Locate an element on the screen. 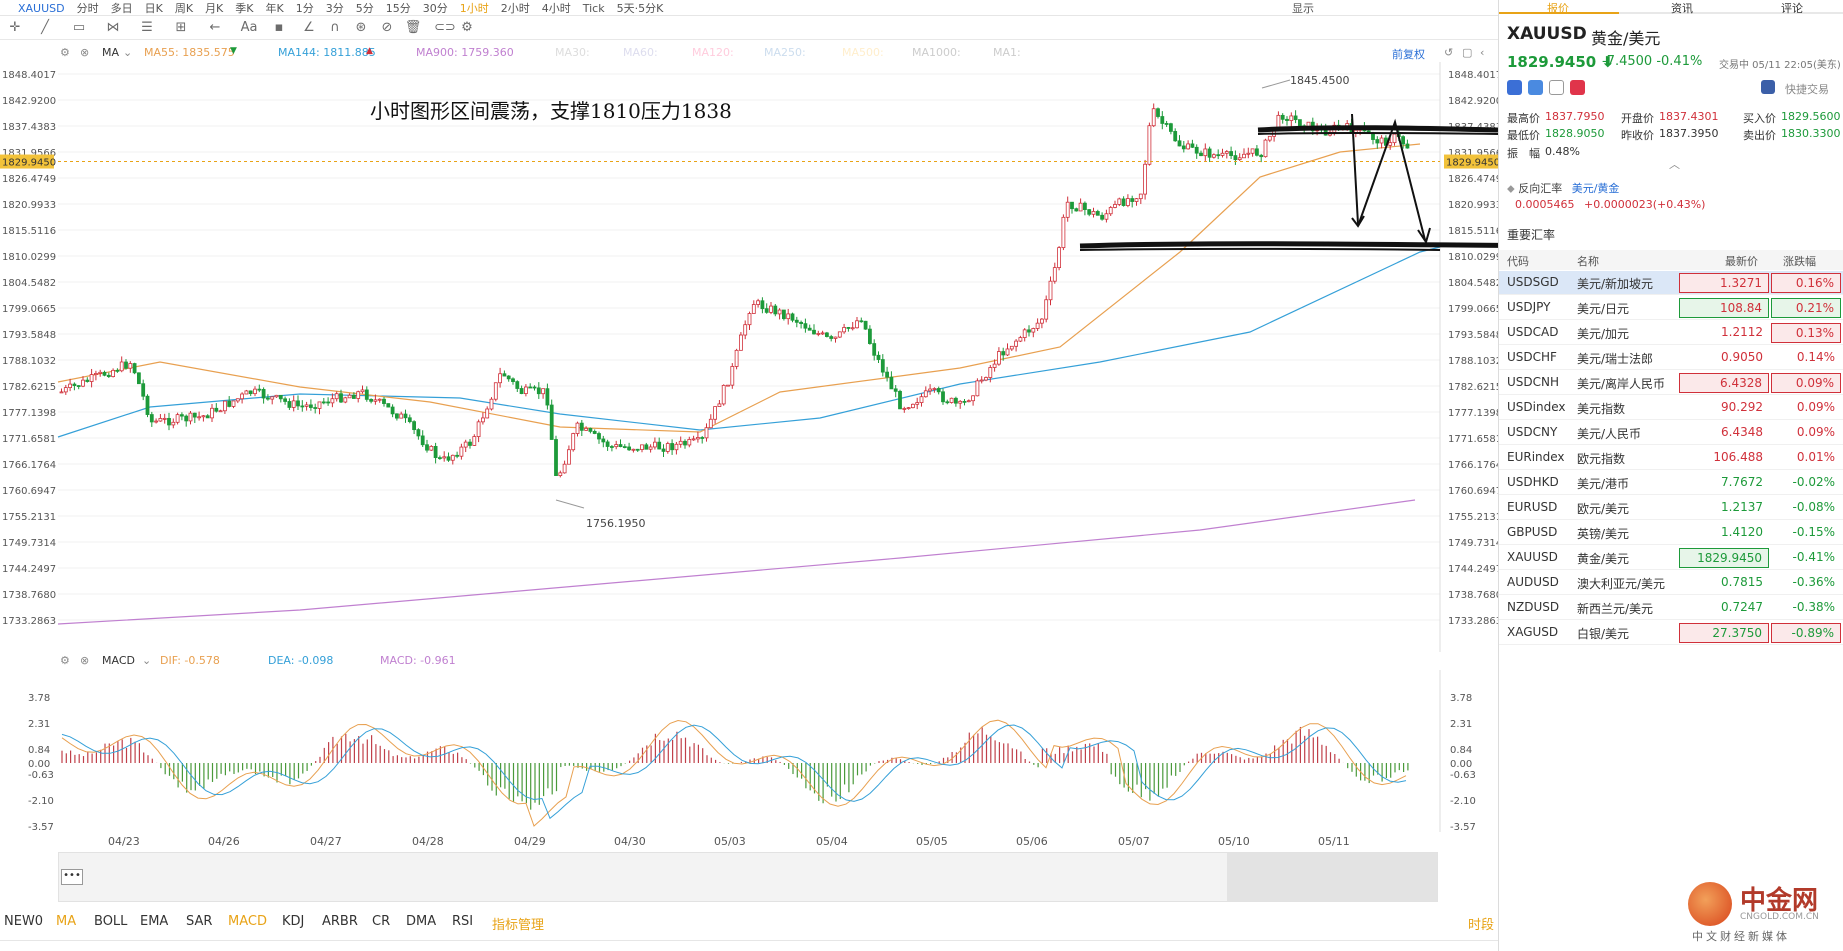 The image size is (1843, 951). timeframe-link: 时段 is located at coordinates (1481, 925).